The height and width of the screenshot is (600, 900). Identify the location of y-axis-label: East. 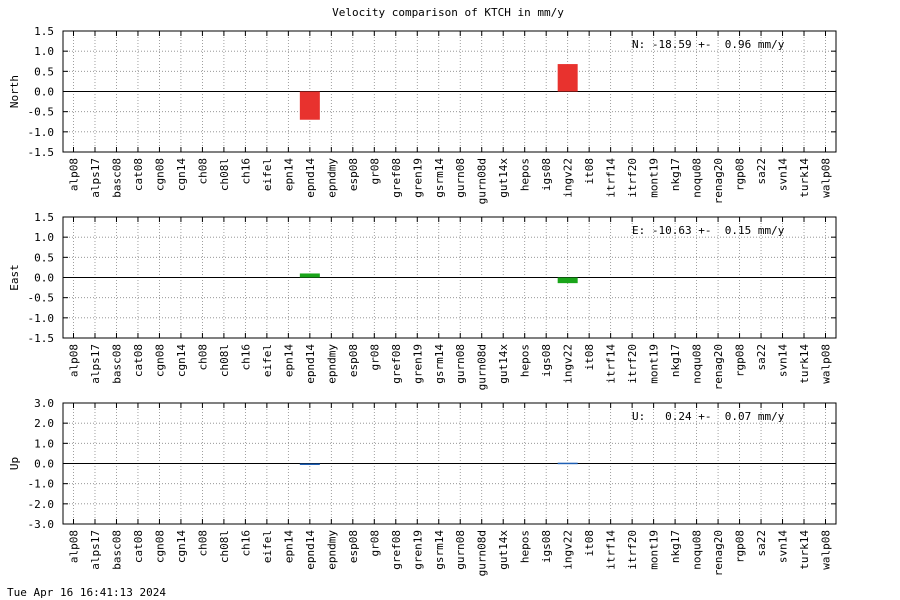
(14, 277).